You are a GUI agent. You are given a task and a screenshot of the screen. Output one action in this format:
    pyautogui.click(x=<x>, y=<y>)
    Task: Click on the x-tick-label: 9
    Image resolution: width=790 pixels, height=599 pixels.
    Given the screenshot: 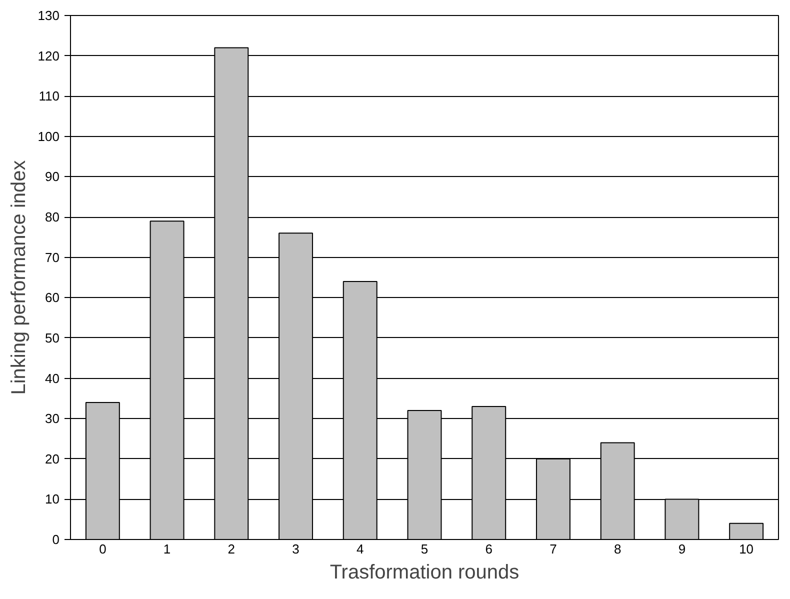 What is the action you would take?
    pyautogui.click(x=682, y=549)
    